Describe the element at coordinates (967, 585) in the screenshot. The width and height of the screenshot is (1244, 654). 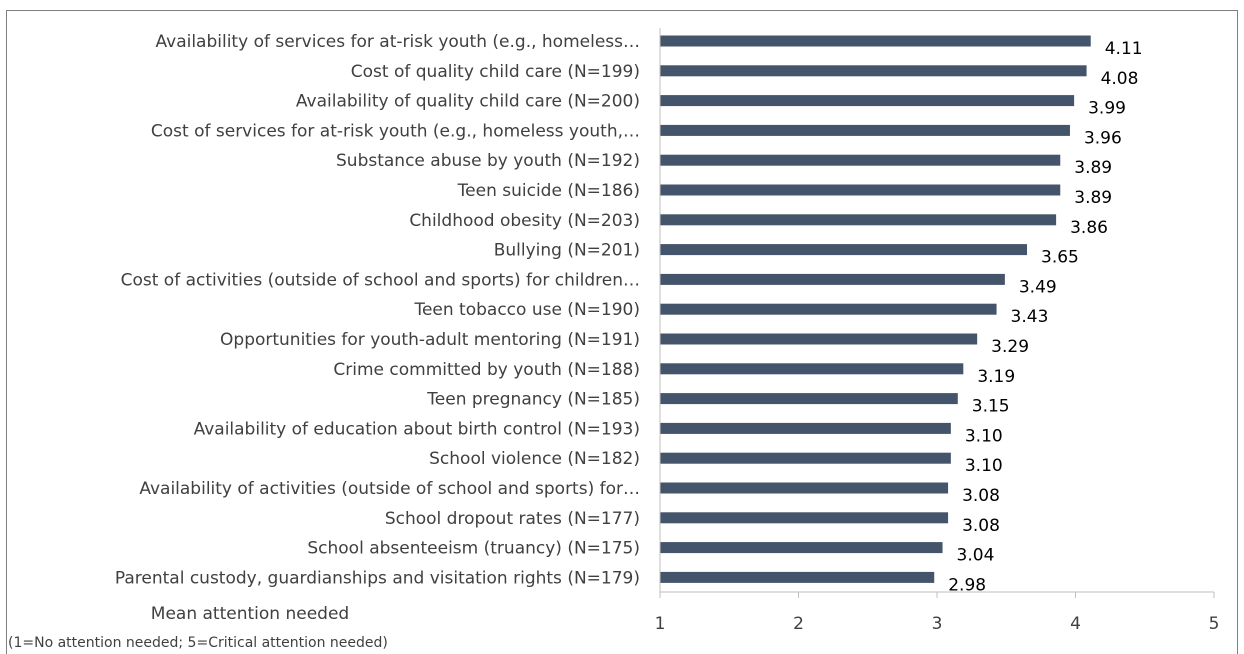
I see `value-label: 2.98` at that location.